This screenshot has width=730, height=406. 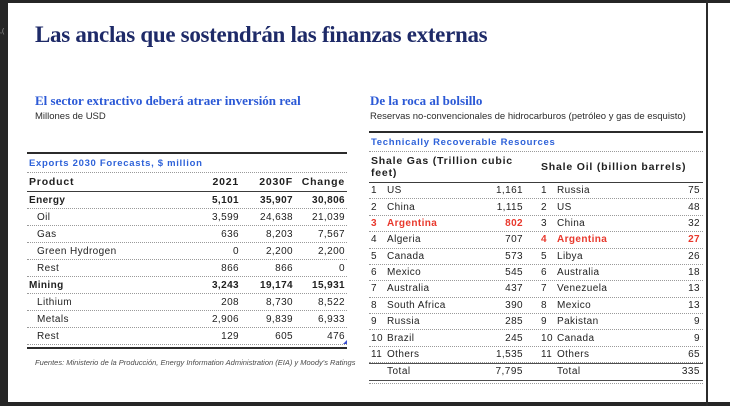 What do you see at coordinates (345, 342) in the screenshot?
I see `cell-corner-marker` at bounding box center [345, 342].